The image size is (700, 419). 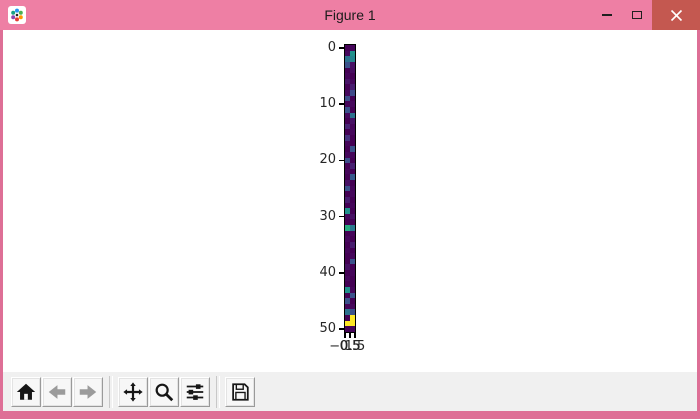 I want to click on y-tick-label: 30, so click(x=327, y=216).